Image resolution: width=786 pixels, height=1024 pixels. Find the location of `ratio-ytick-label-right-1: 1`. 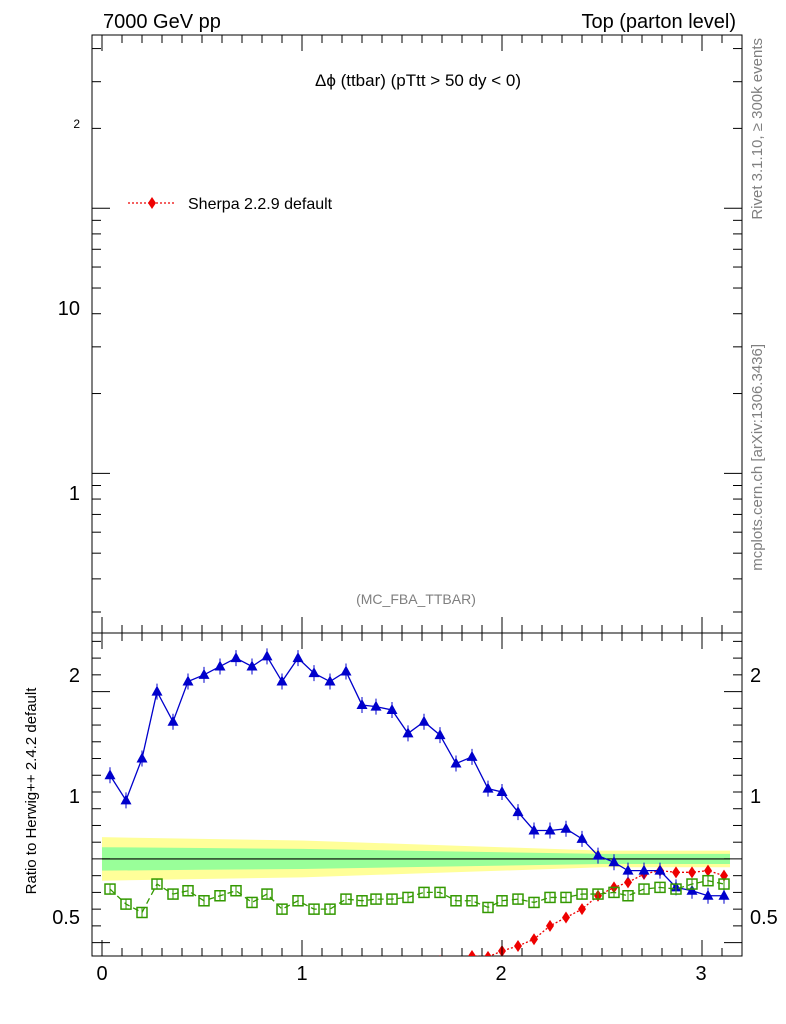

ratio-ytick-label-right-1: 1 is located at coordinates (755, 797).